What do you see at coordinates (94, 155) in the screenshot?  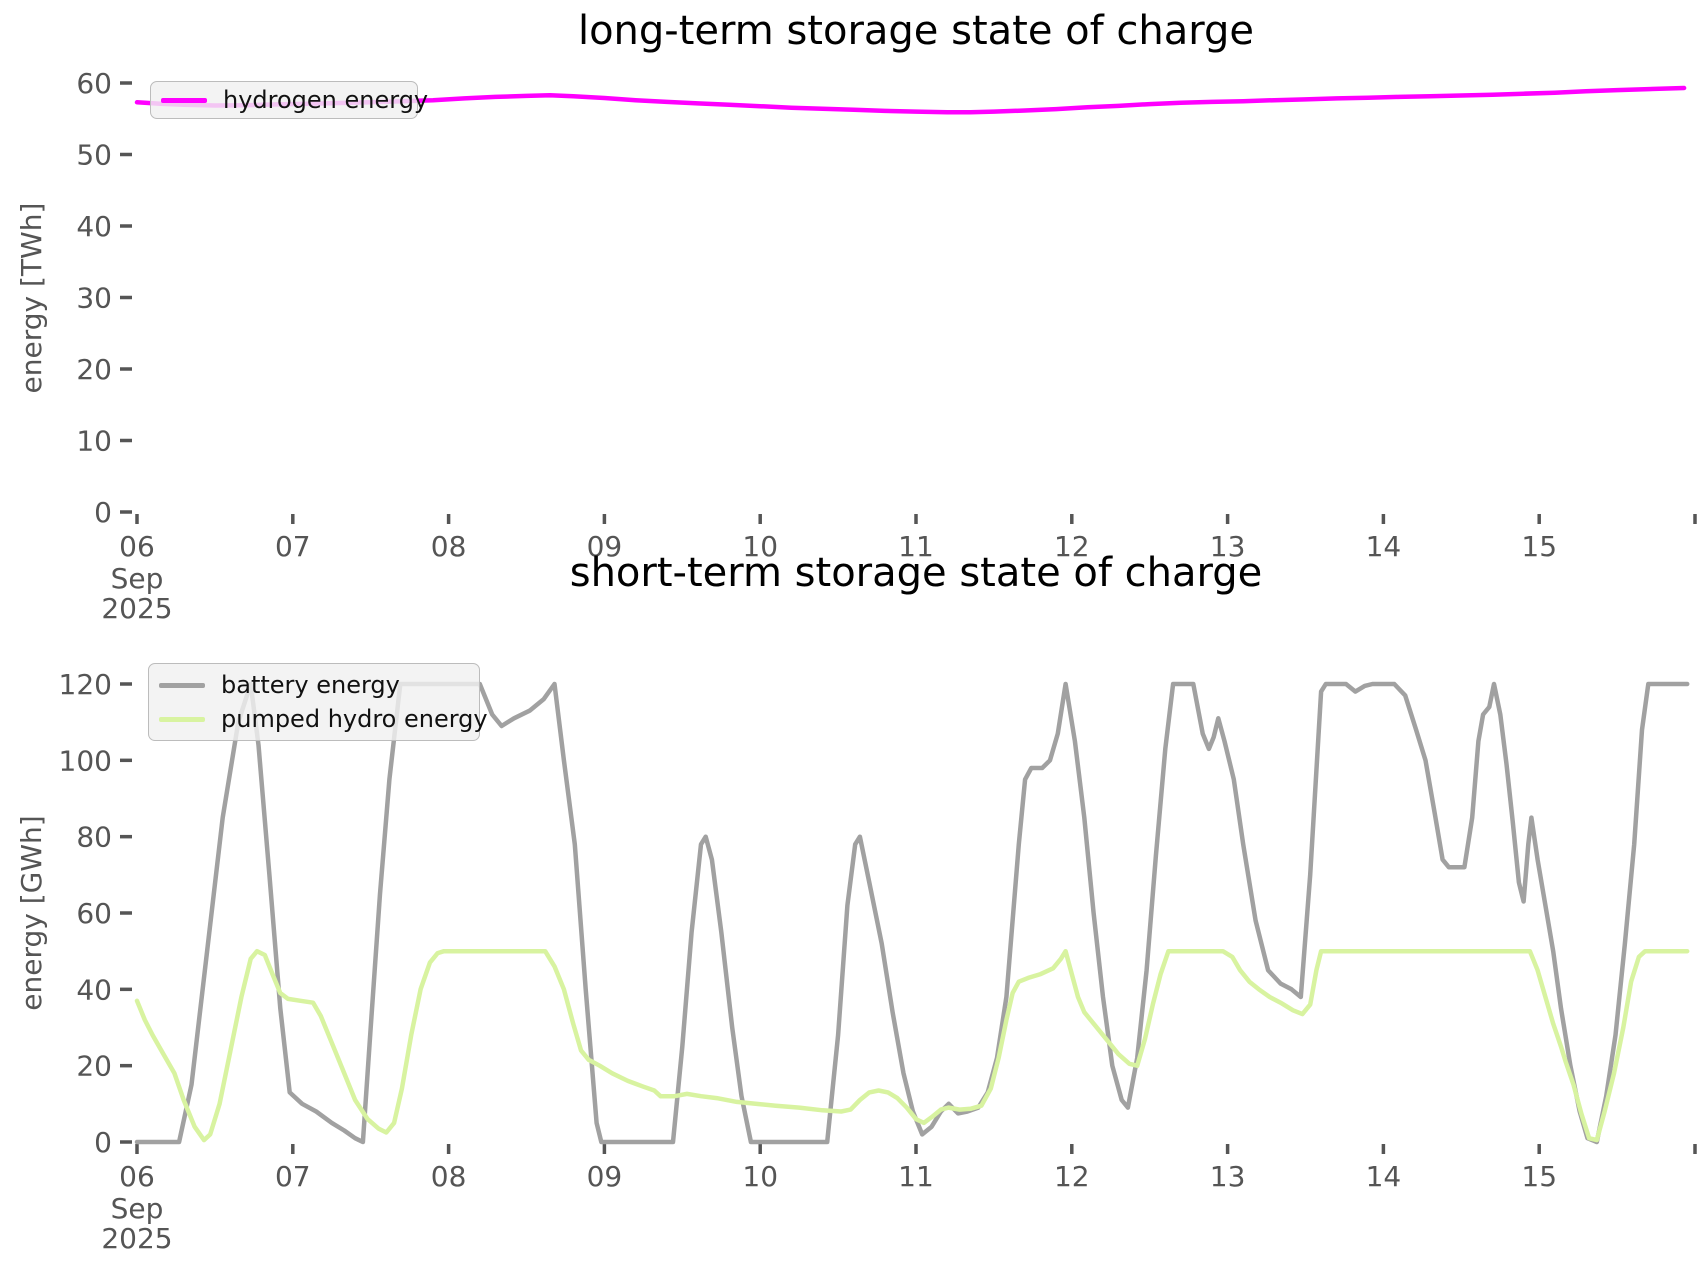 I see `y-tick-label: 50` at bounding box center [94, 155].